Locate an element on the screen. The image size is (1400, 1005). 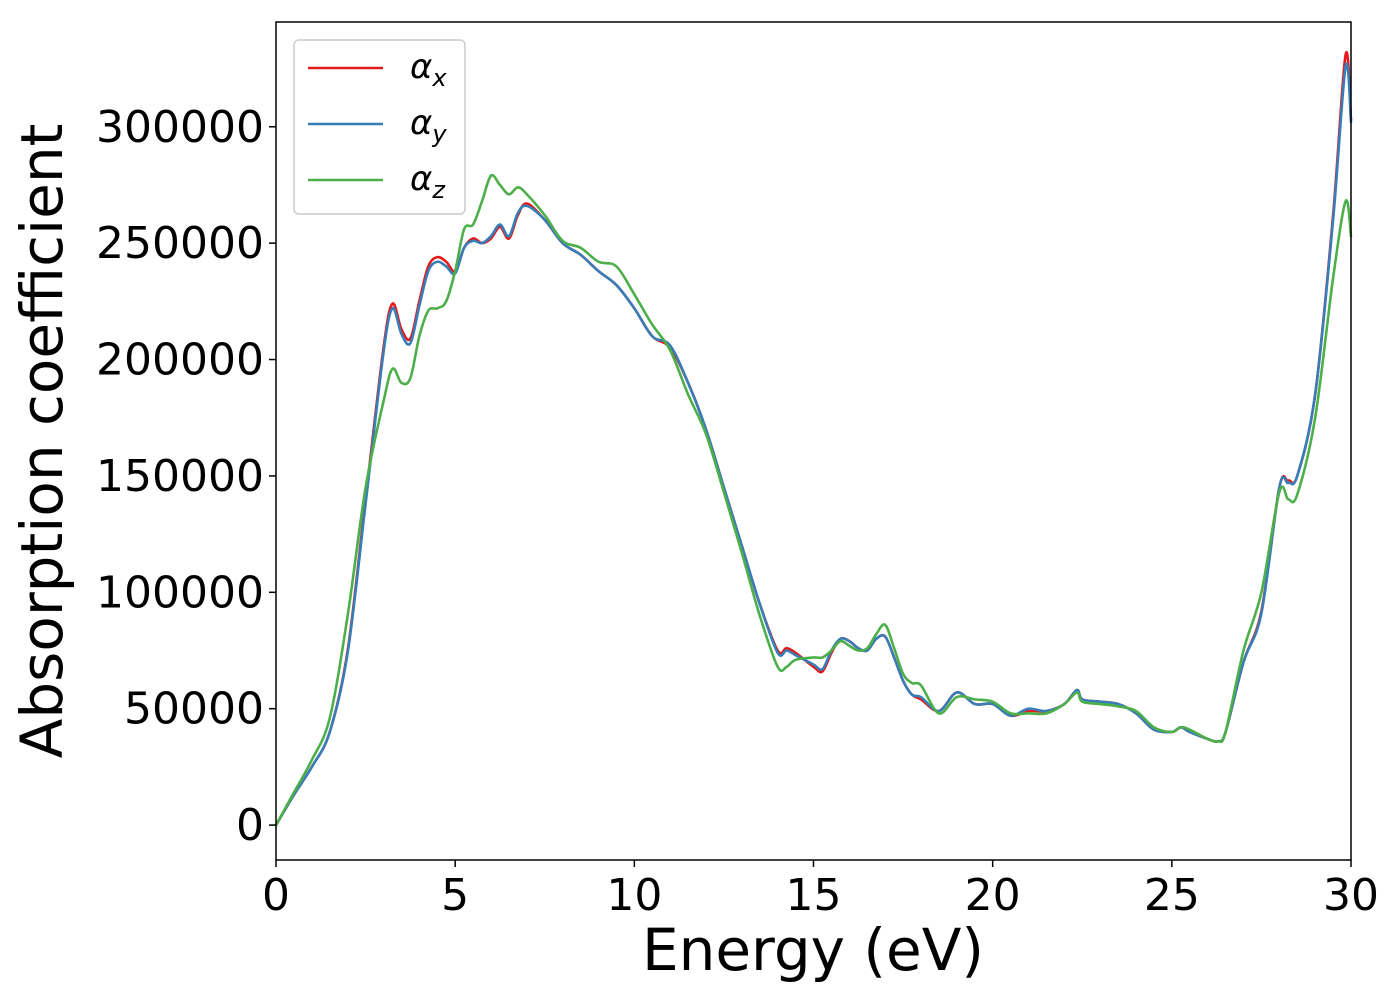
x-tick-label: 0 is located at coordinates (276, 895).